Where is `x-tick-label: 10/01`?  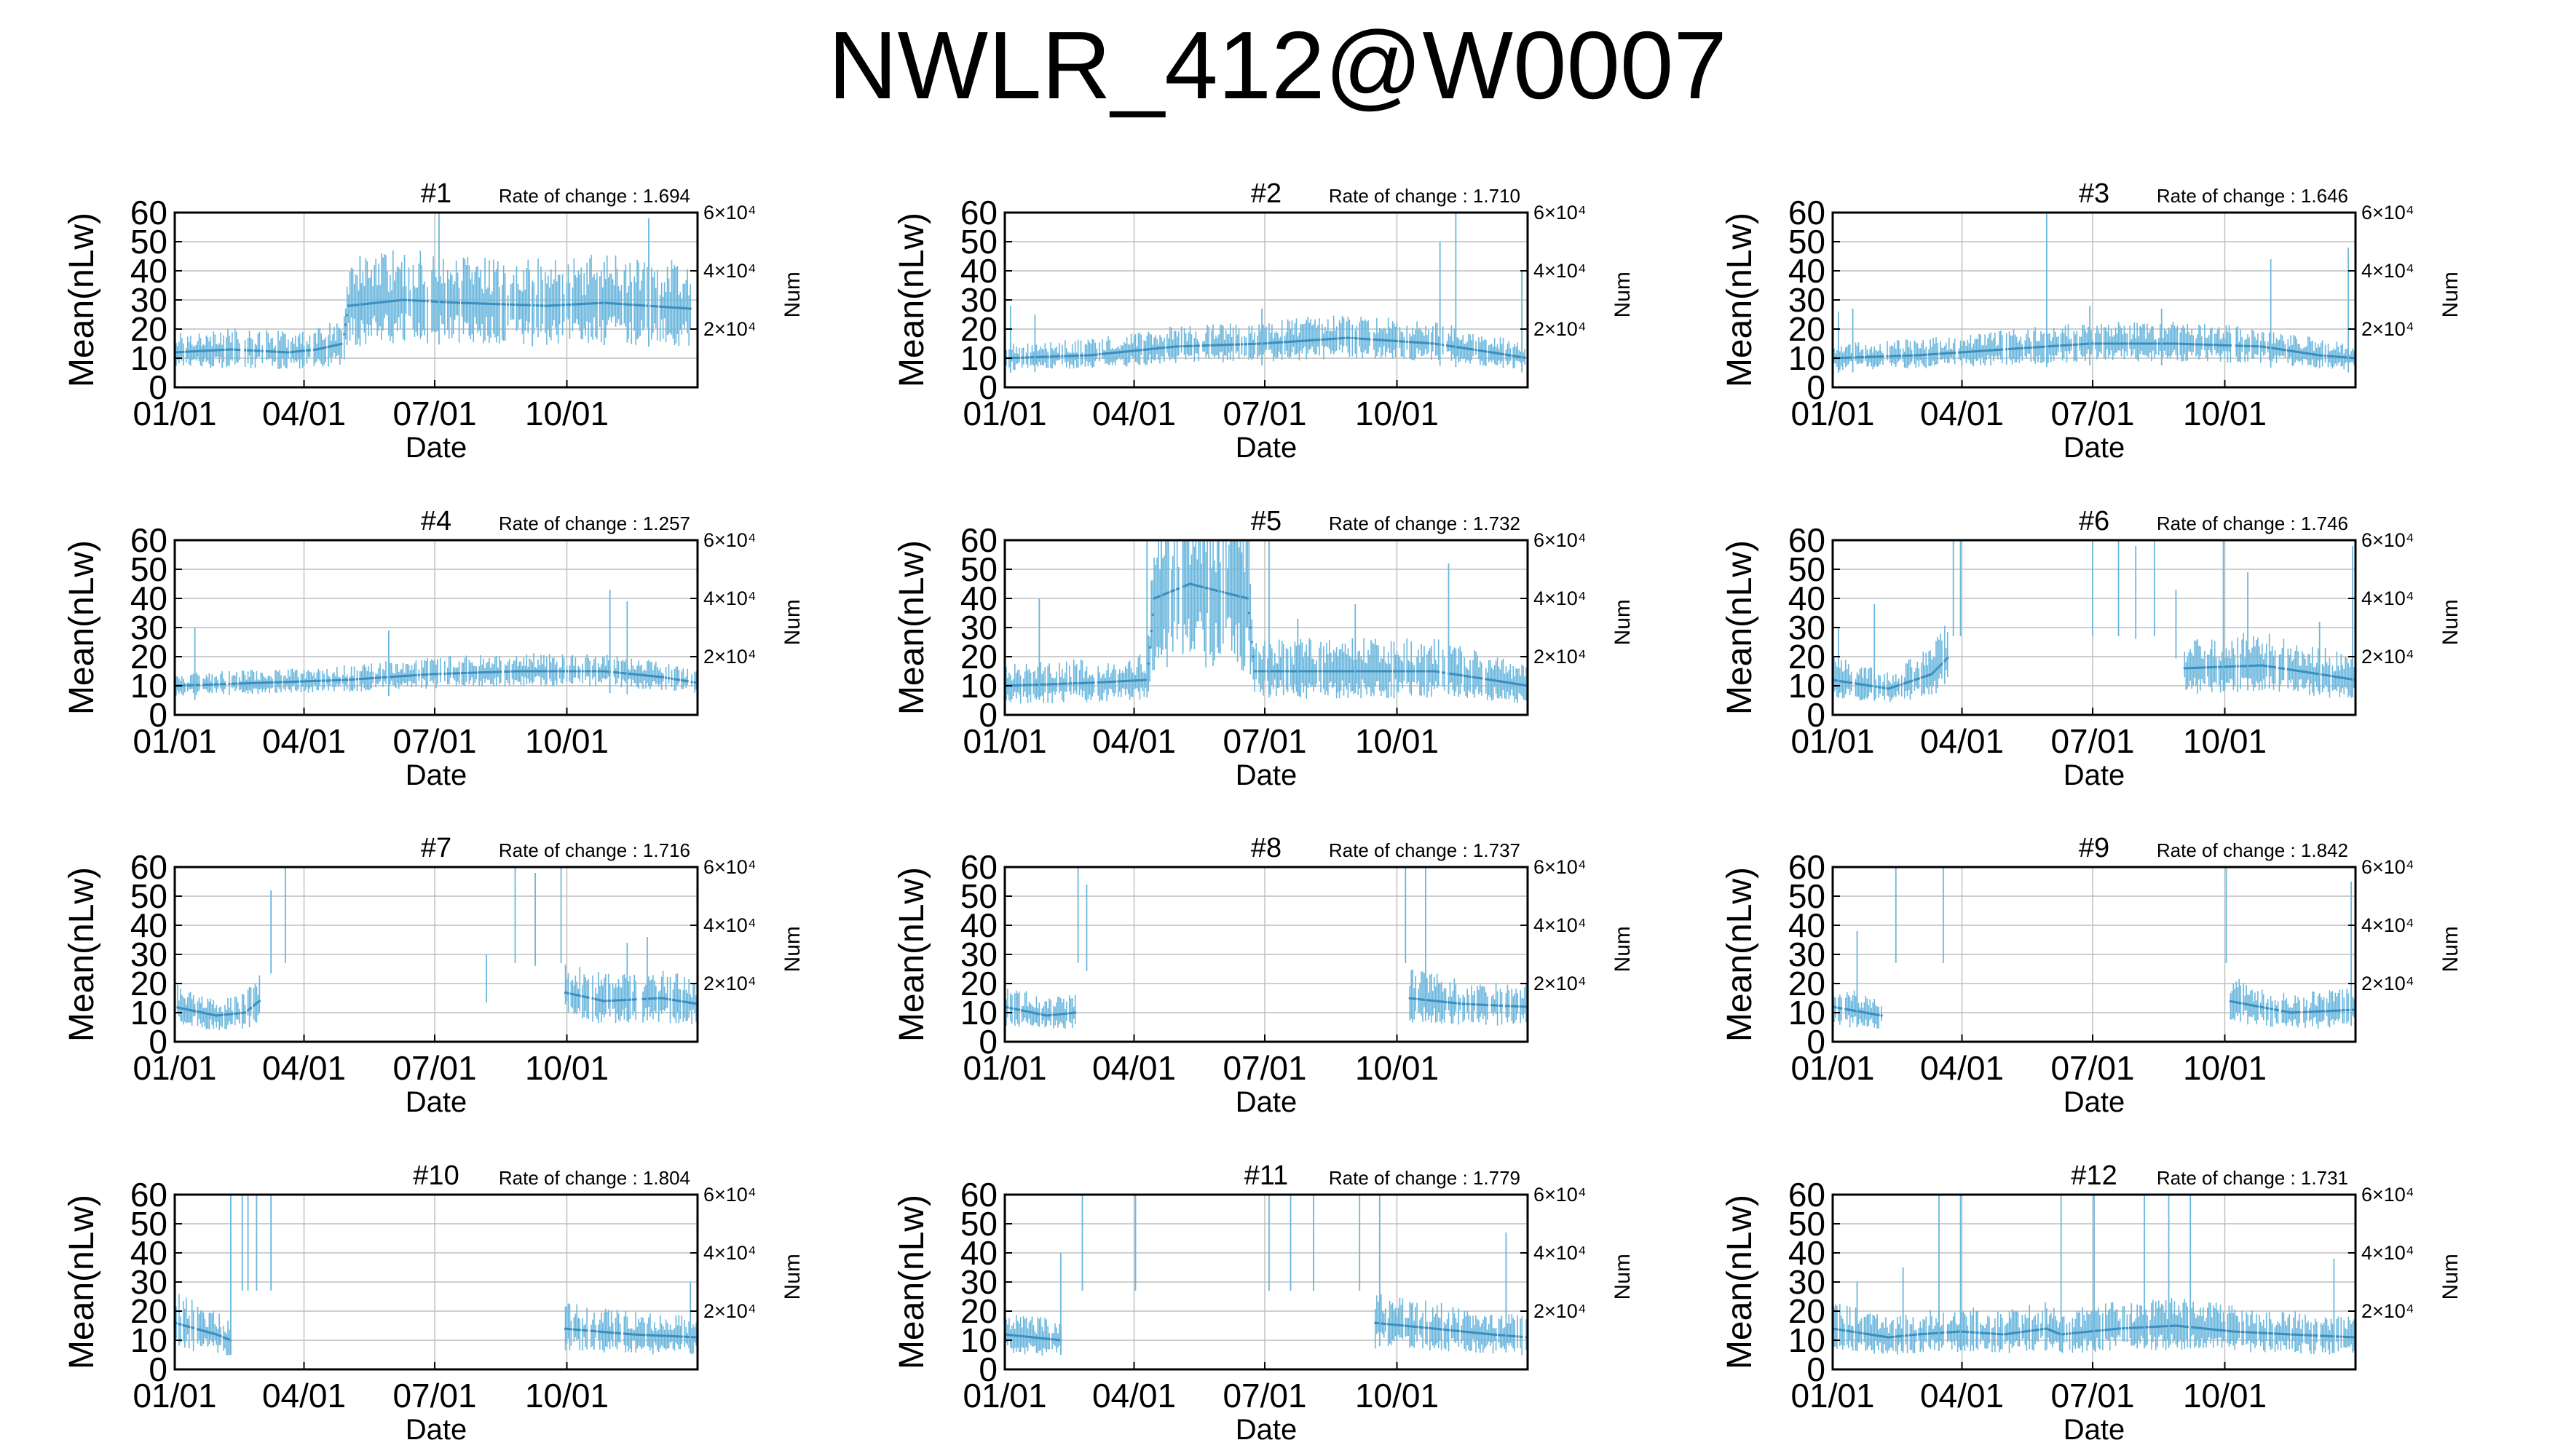 x-tick-label: 10/01 is located at coordinates (2225, 1068).